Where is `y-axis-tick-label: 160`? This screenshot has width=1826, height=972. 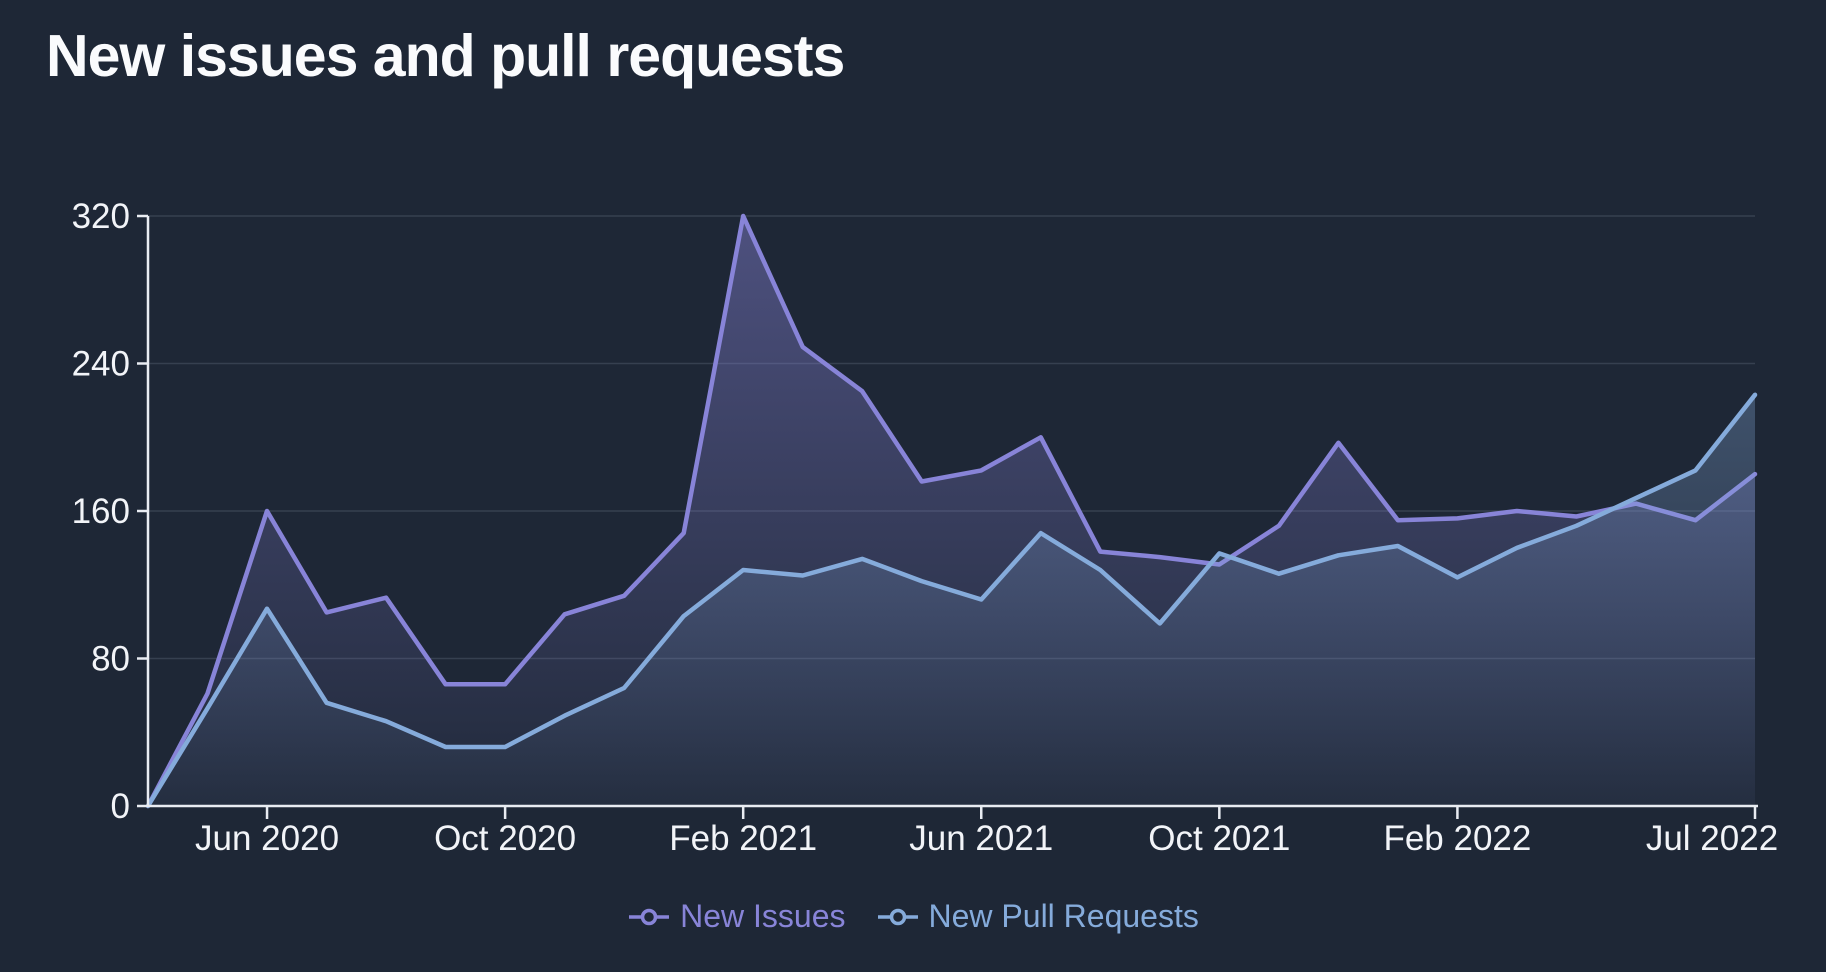 y-axis-tick-label: 160 is located at coordinates (101, 511).